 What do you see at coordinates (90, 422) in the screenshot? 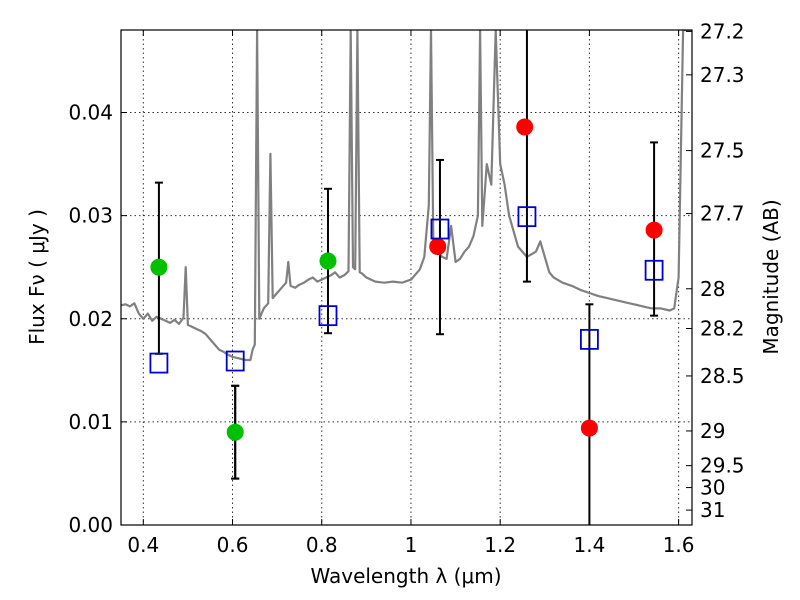
I see `y-tick-label: 0.01` at bounding box center [90, 422].